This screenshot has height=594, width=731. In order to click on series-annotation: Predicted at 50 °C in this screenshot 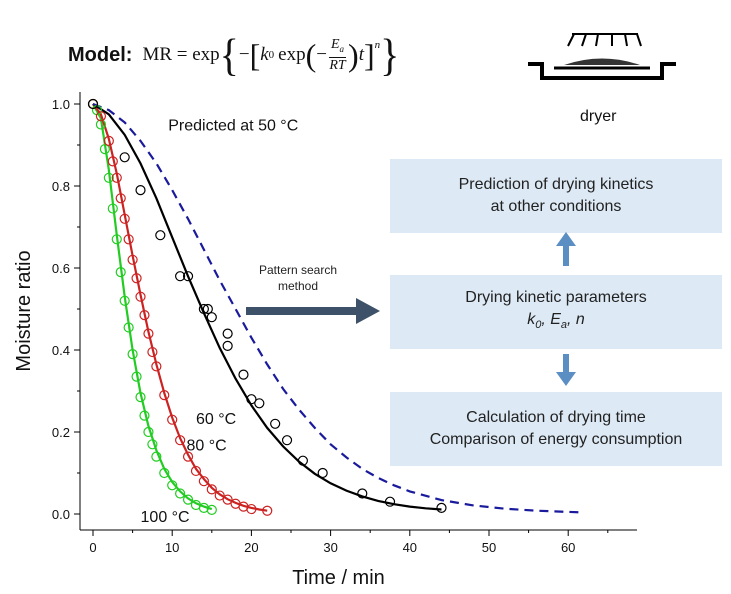, I will do `click(233, 126)`.